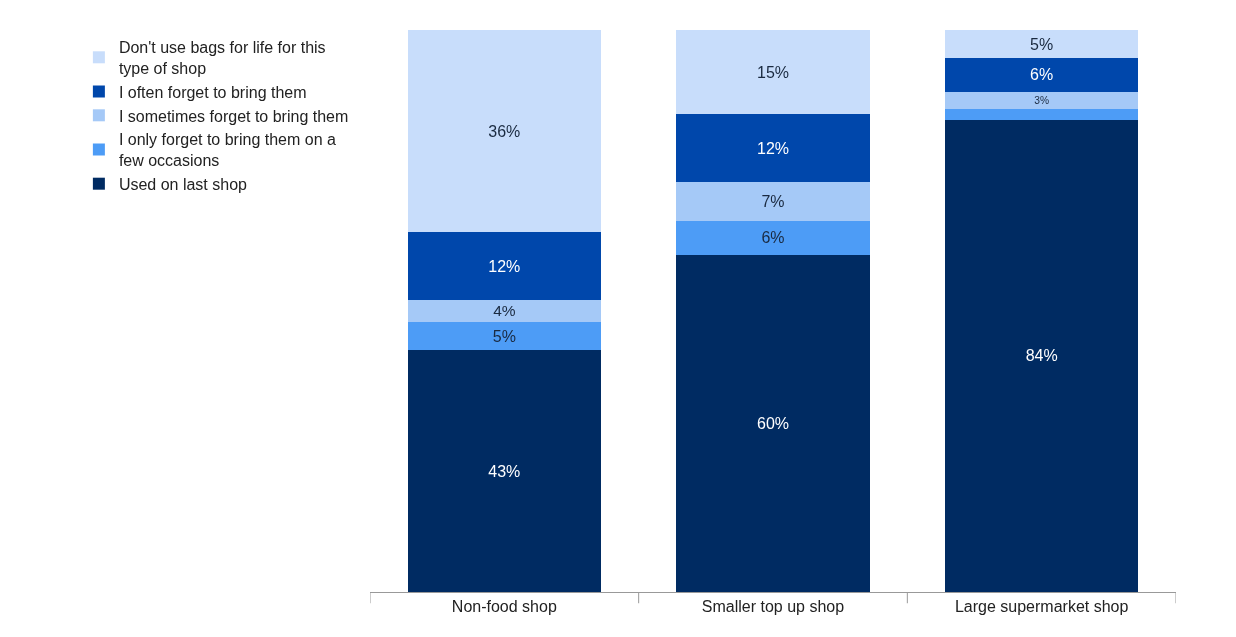 This screenshot has height=637, width=1236. Describe the element at coordinates (504, 607) in the screenshot. I see `x-tick-label: Non-food shop` at that location.